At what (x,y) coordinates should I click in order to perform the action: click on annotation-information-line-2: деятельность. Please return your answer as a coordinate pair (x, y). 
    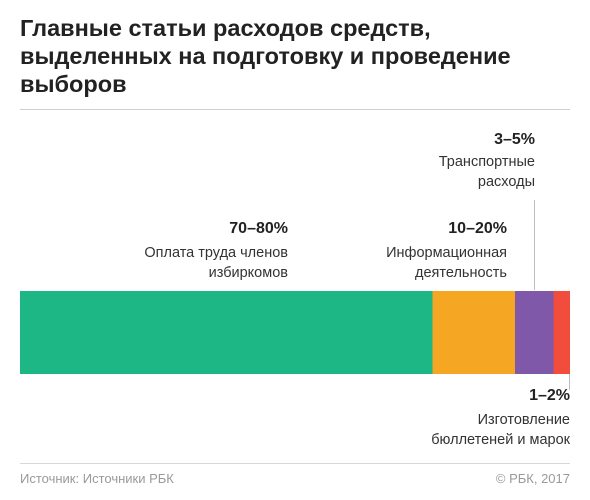
    Looking at the image, I should click on (461, 273).